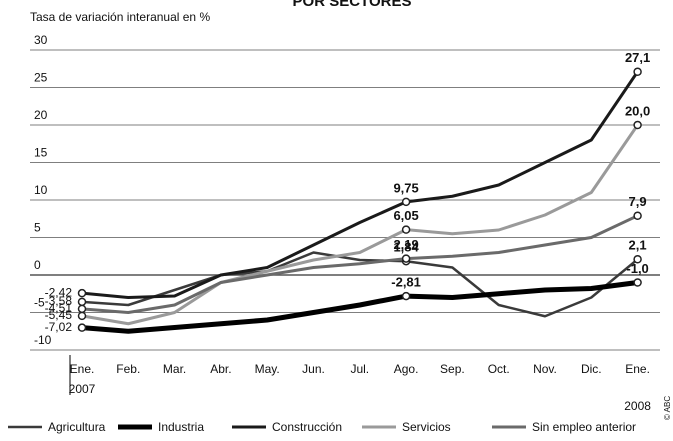 The height and width of the screenshot is (441, 673). I want to click on data-label: -3,58, so click(59, 301).